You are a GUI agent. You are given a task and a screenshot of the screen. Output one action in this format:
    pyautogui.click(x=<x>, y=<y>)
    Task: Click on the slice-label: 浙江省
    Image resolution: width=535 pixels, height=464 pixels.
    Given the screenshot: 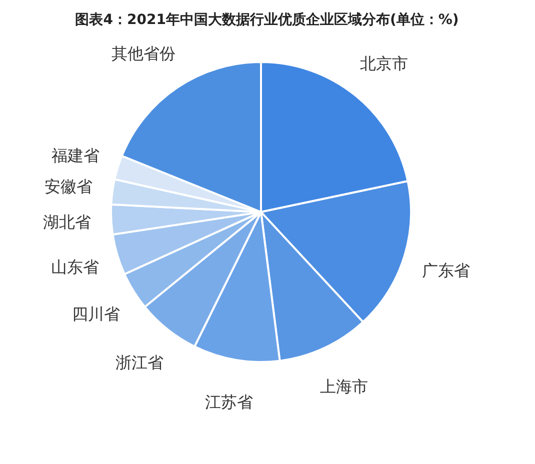 What is the action you would take?
    pyautogui.click(x=139, y=362)
    